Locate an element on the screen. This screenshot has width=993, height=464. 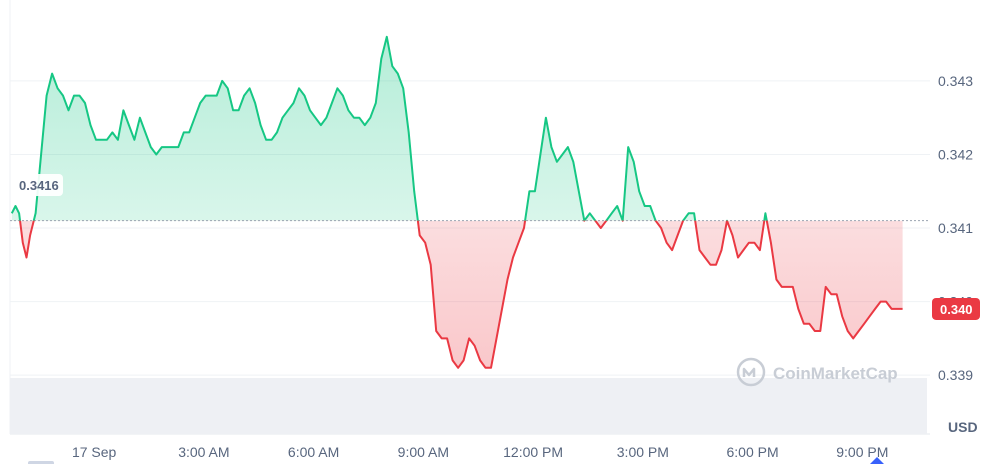
volume-bars is located at coordinates (468, 406).